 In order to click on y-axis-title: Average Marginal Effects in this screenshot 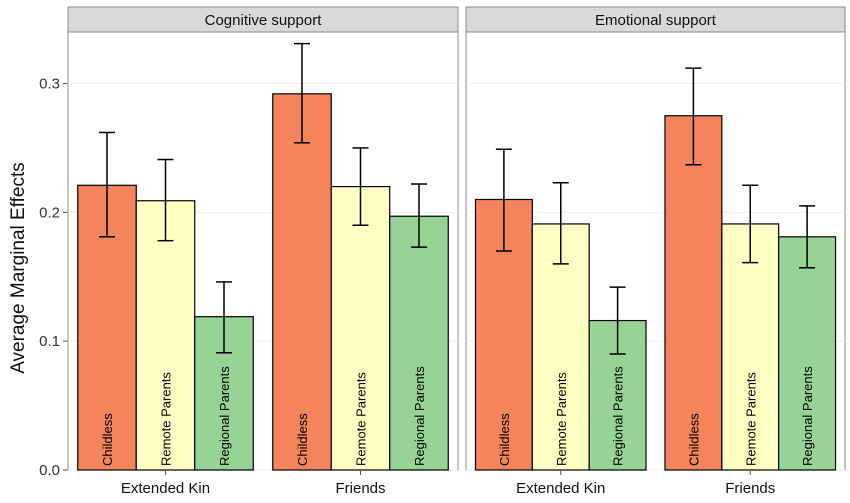, I will do `click(18, 268)`.